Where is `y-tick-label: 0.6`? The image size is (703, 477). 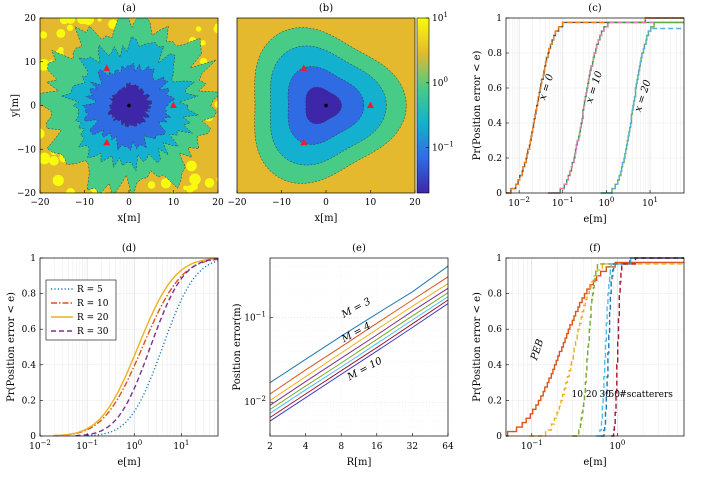 y-tick-label: 0.6 is located at coordinates (495, 89).